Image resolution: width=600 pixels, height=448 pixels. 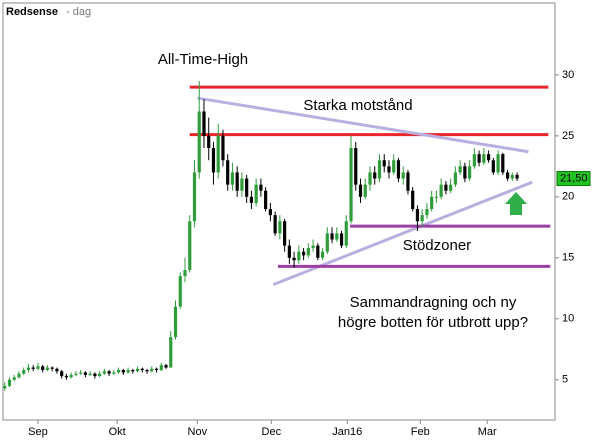 I want to click on annotation-line, so click(x=402, y=233).